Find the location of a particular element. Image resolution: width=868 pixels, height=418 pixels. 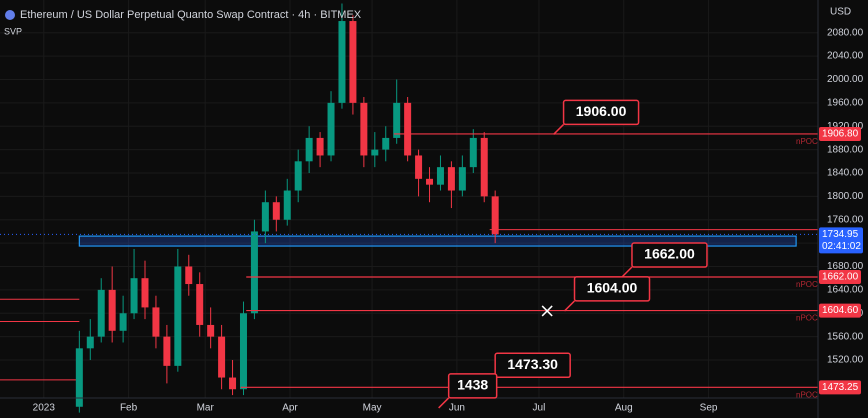

y-tick-label: 1680.00 is located at coordinates (845, 266).